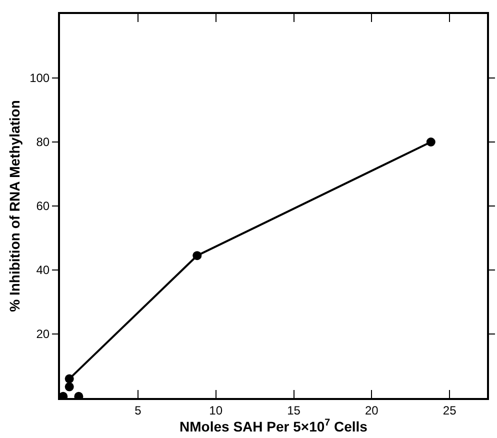  What do you see at coordinates (294, 410) in the screenshot?
I see `x-tick-label: 15` at bounding box center [294, 410].